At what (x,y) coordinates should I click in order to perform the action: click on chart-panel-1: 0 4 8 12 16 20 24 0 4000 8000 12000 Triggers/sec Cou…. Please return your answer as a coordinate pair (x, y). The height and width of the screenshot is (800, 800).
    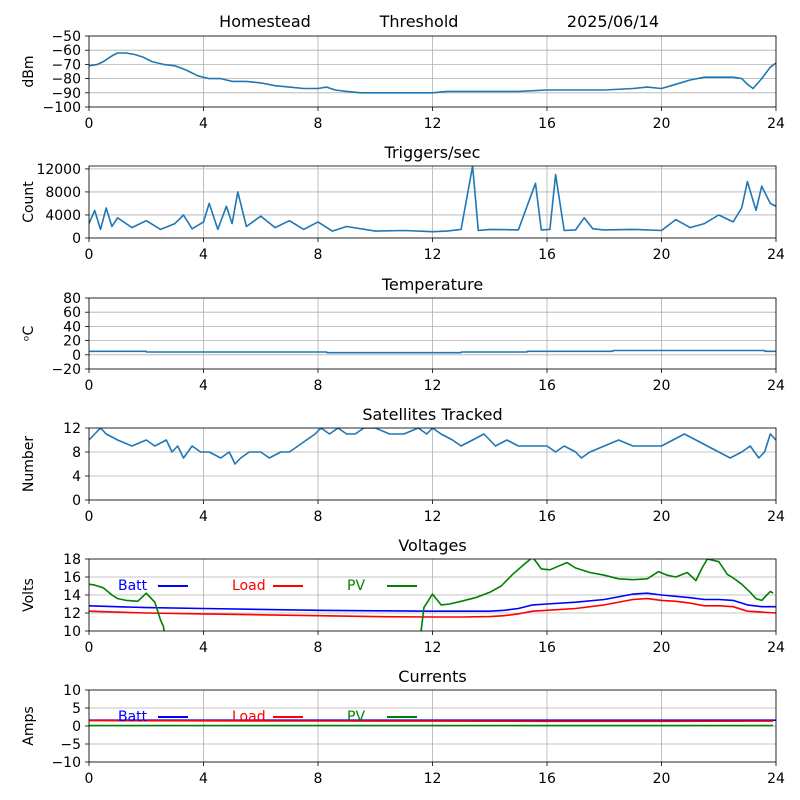
    Looking at the image, I should click on (403, 203).